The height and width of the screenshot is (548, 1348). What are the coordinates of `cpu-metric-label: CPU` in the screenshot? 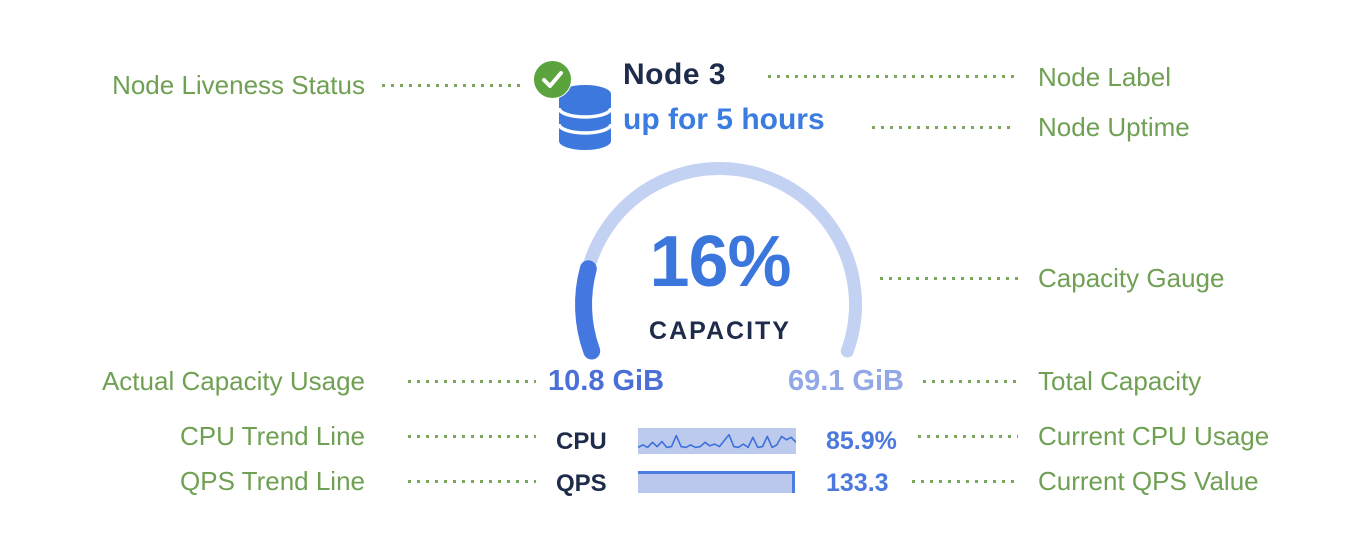 It's located at (581, 441).